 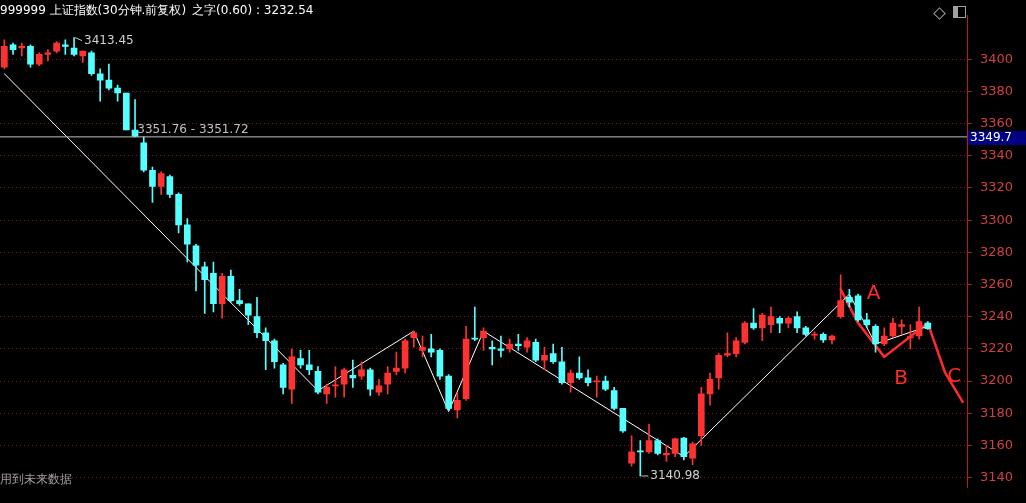 What do you see at coordinates (873, 291) in the screenshot?
I see `annotation: A` at bounding box center [873, 291].